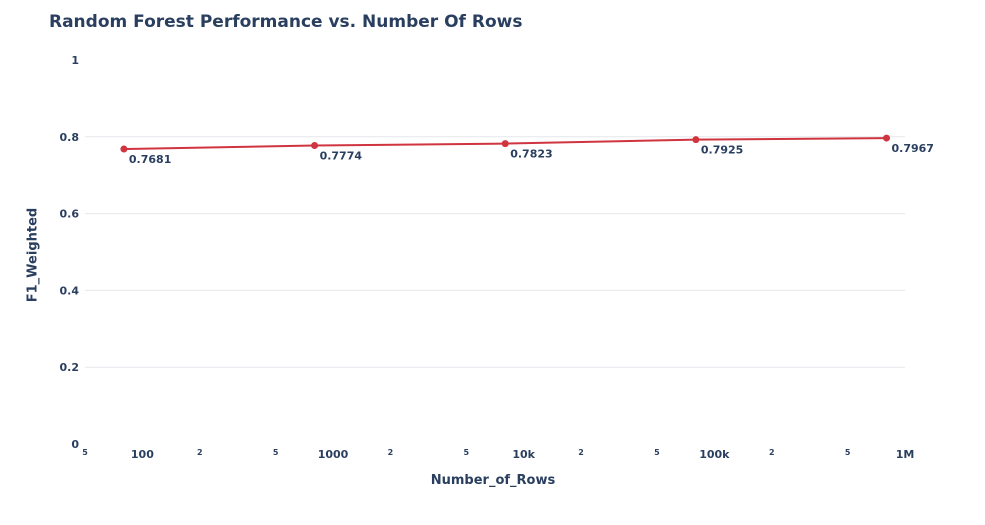  What do you see at coordinates (75, 60) in the screenshot?
I see `y-tick-label: 1` at bounding box center [75, 60].